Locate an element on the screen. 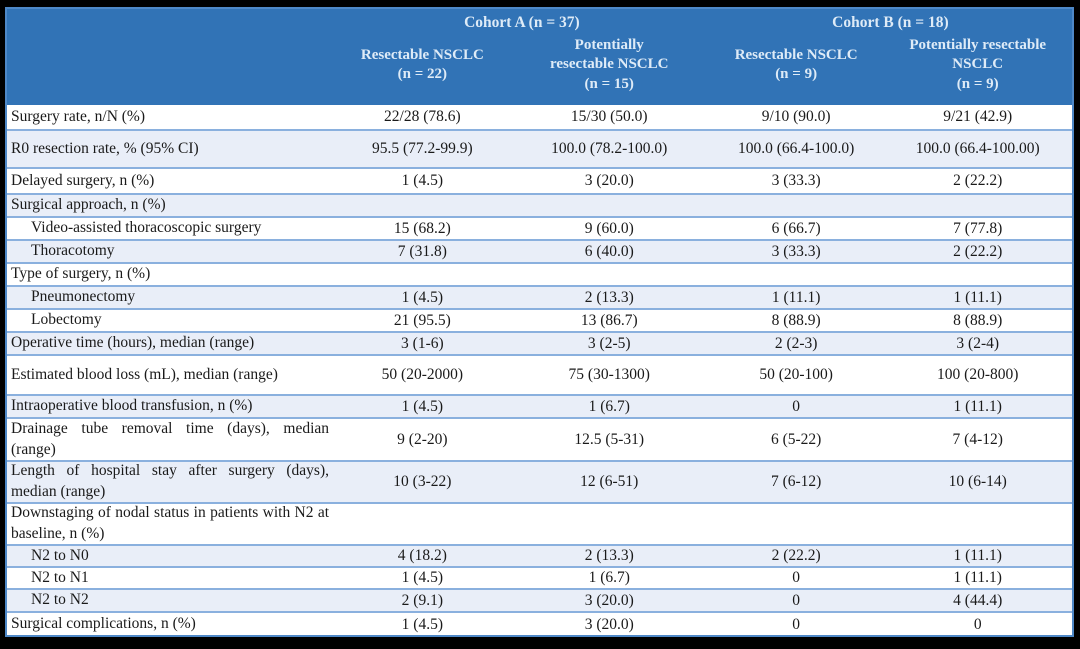  row-label: Thoracotomy is located at coordinates (73, 251).